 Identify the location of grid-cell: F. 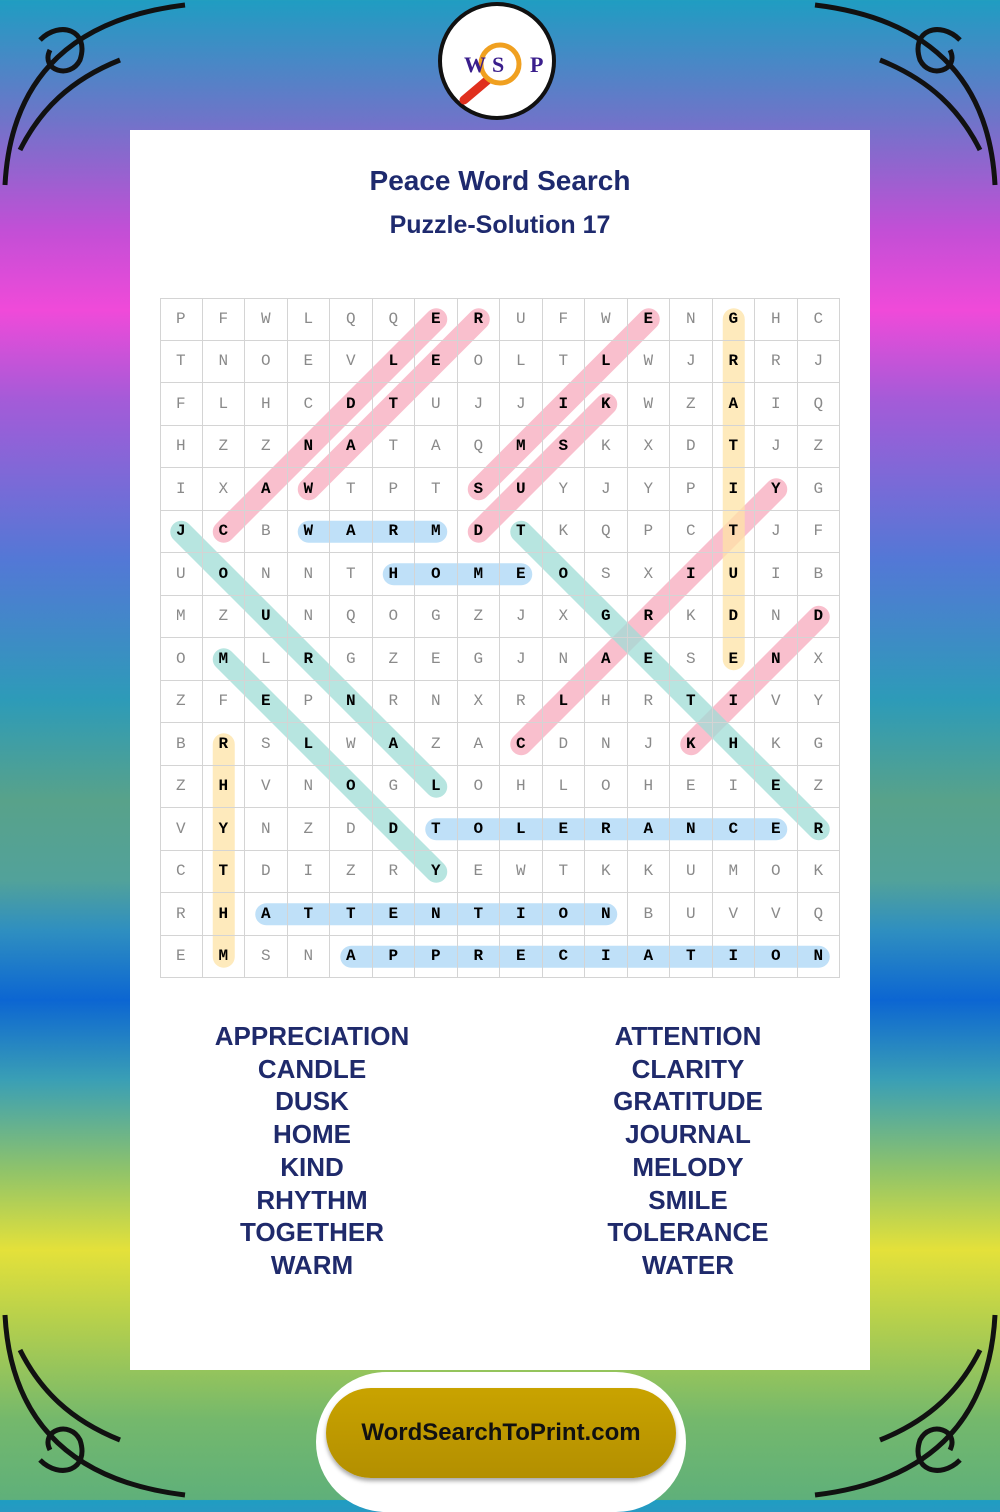
(181, 404).